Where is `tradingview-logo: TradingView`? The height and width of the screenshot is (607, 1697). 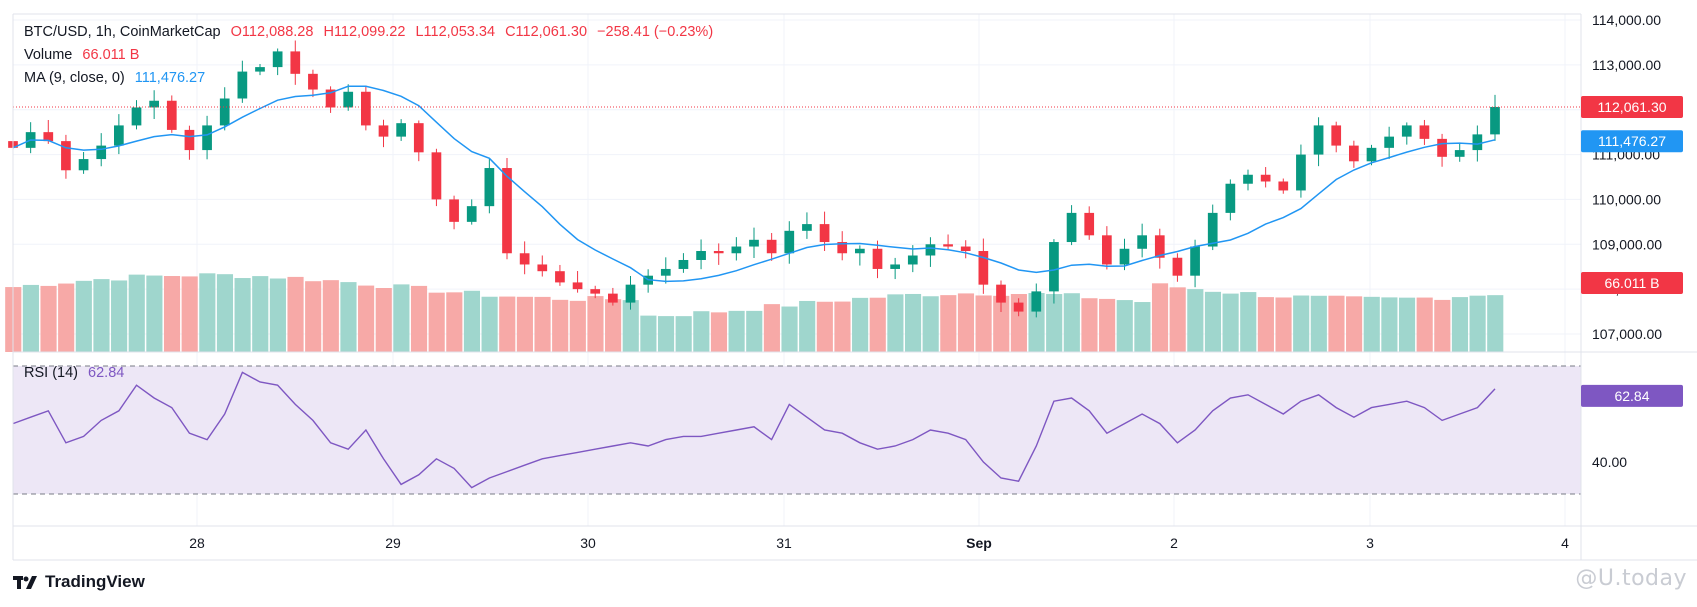
tradingview-logo: TradingView is located at coordinates (79, 582).